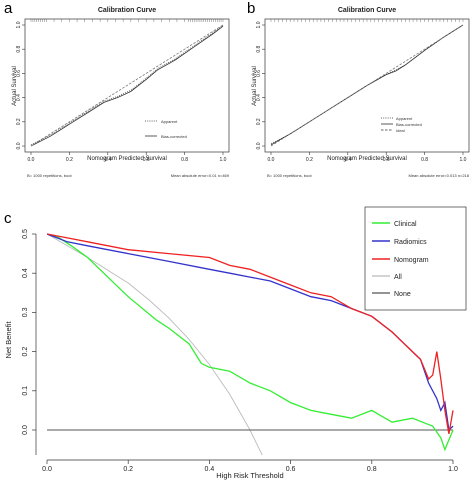 The width and height of the screenshot is (474, 483). What do you see at coordinates (223, 160) in the screenshot?
I see `x-tick-label-a: 1.0` at bounding box center [223, 160].